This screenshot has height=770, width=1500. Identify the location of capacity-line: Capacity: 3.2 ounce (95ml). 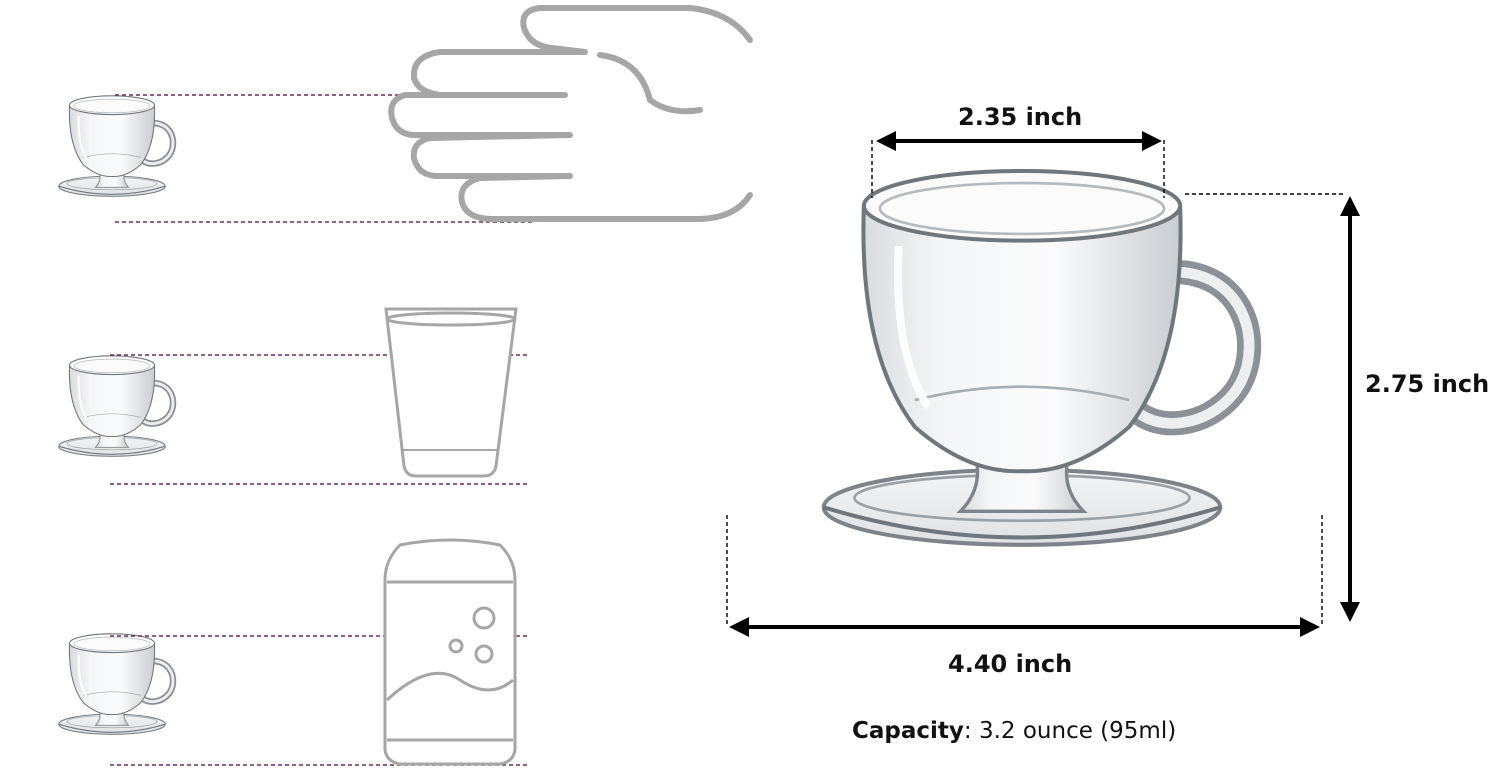
(1014, 731).